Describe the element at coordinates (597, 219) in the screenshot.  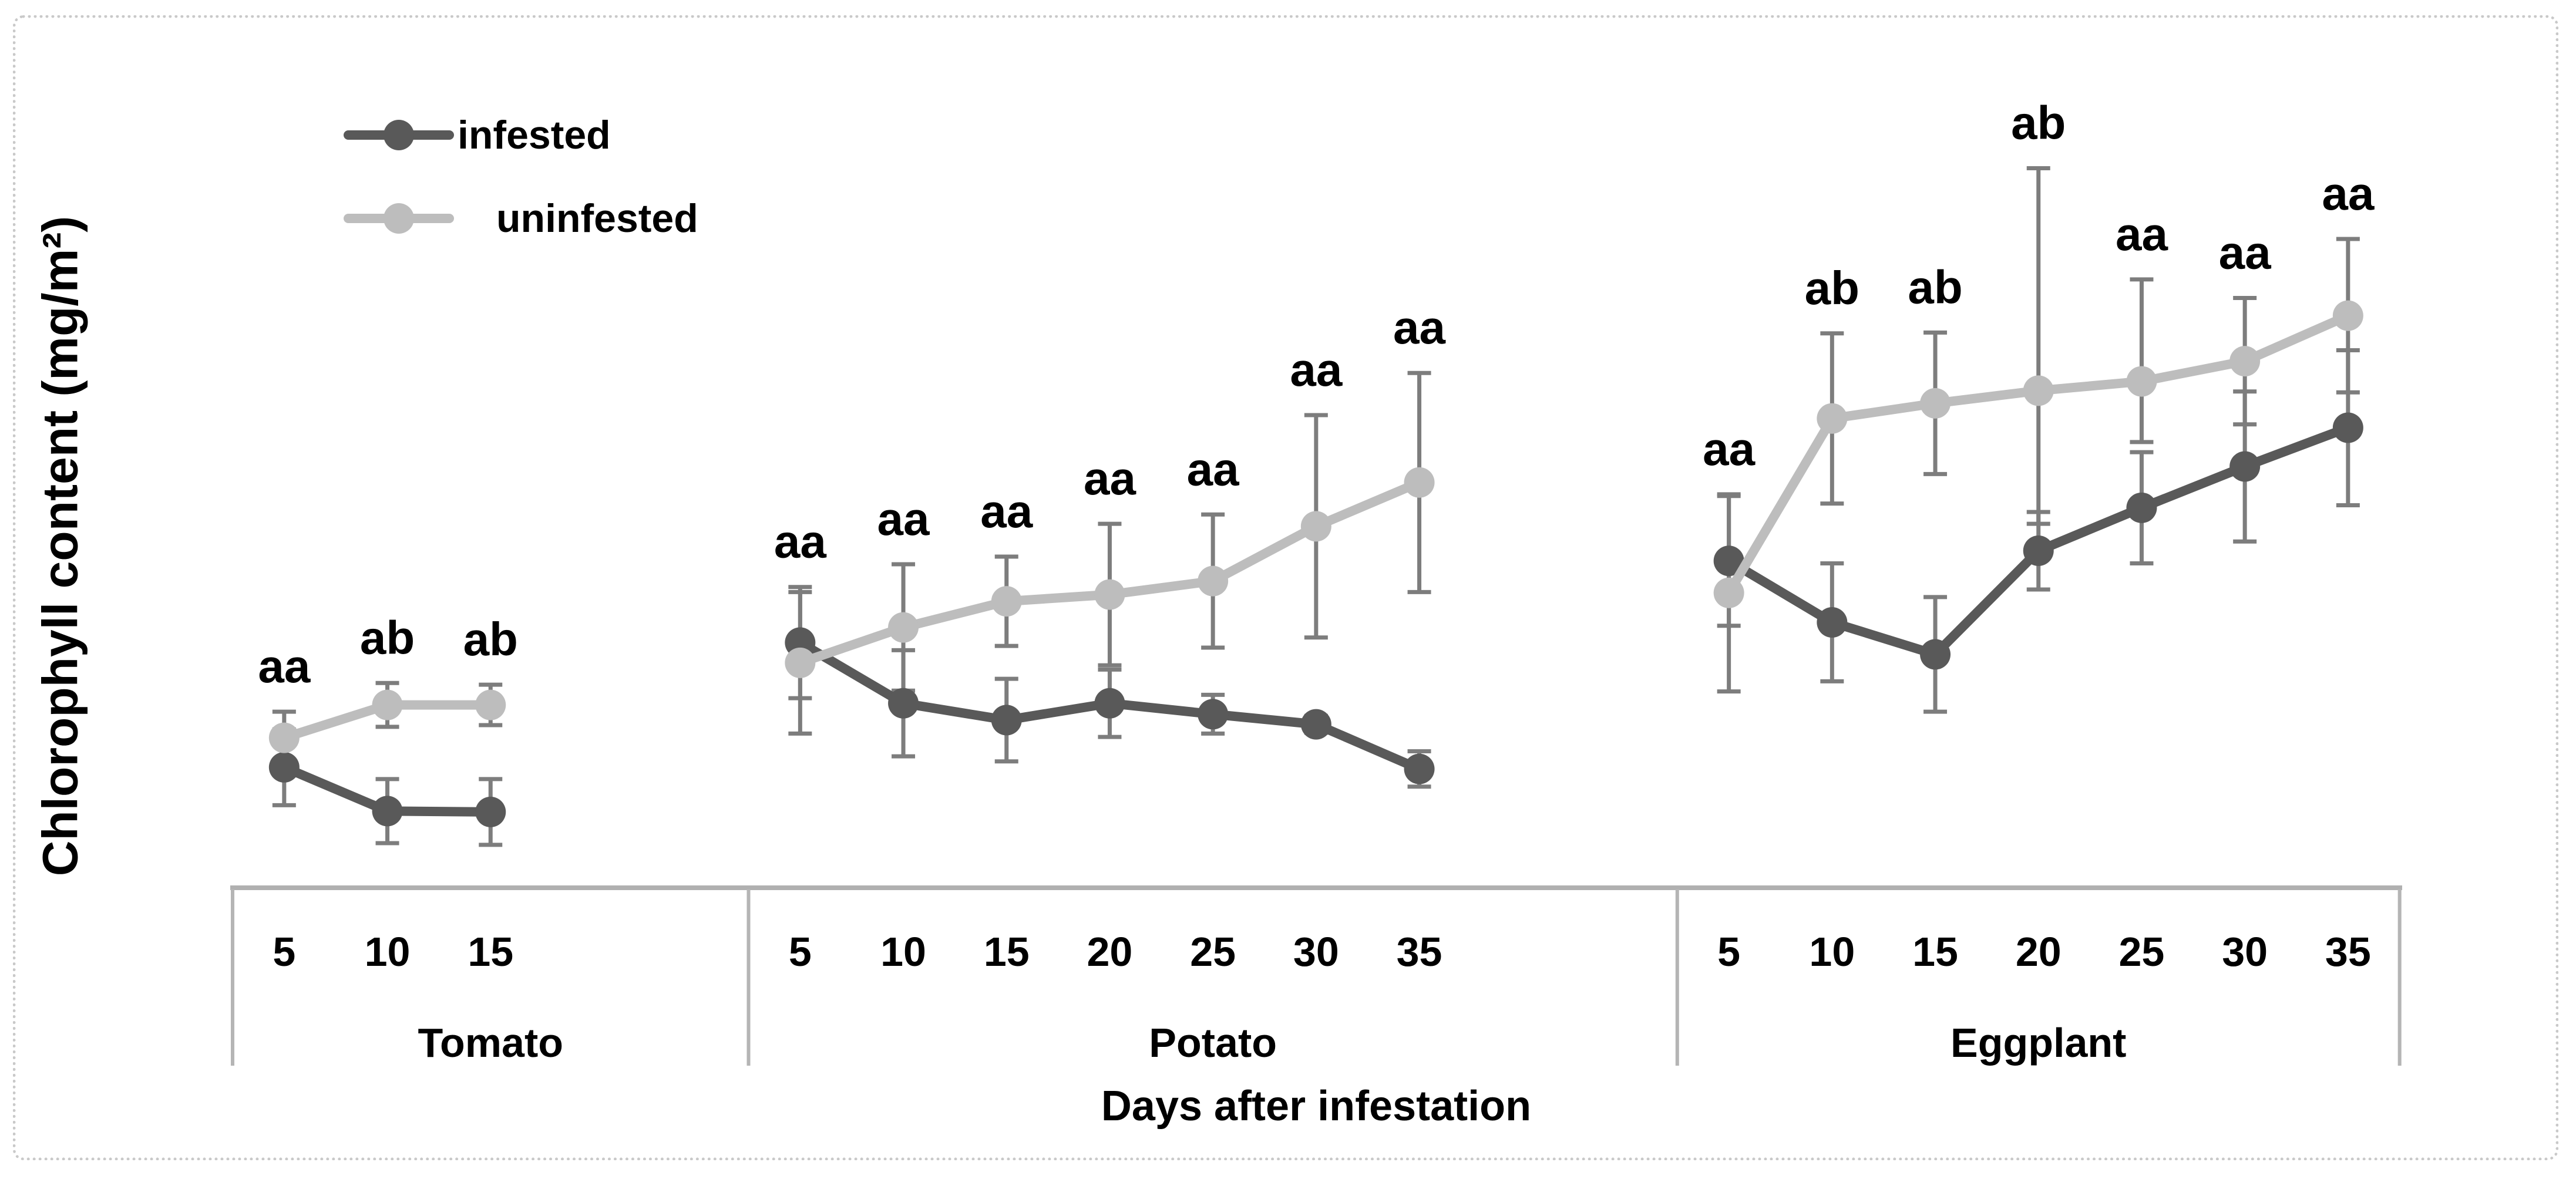
I see `legend-label-uninfested: uninfested` at that location.